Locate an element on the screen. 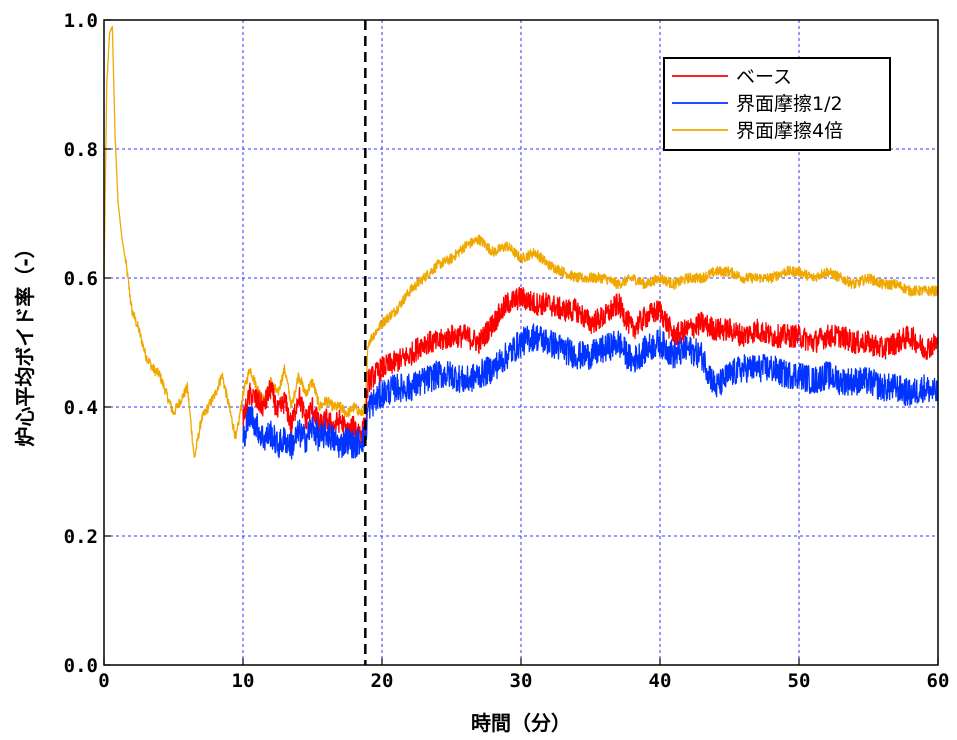 This screenshot has width=957, height=740. x-tick-label: 50 is located at coordinates (799, 681).